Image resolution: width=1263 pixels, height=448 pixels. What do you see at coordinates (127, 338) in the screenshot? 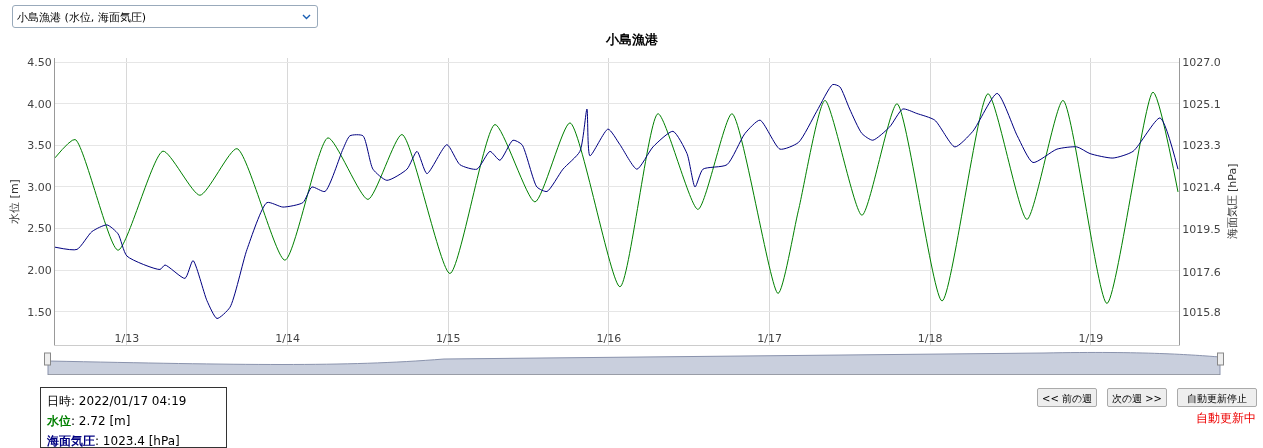
I see `x-tick-label: 1/13` at bounding box center [127, 338].